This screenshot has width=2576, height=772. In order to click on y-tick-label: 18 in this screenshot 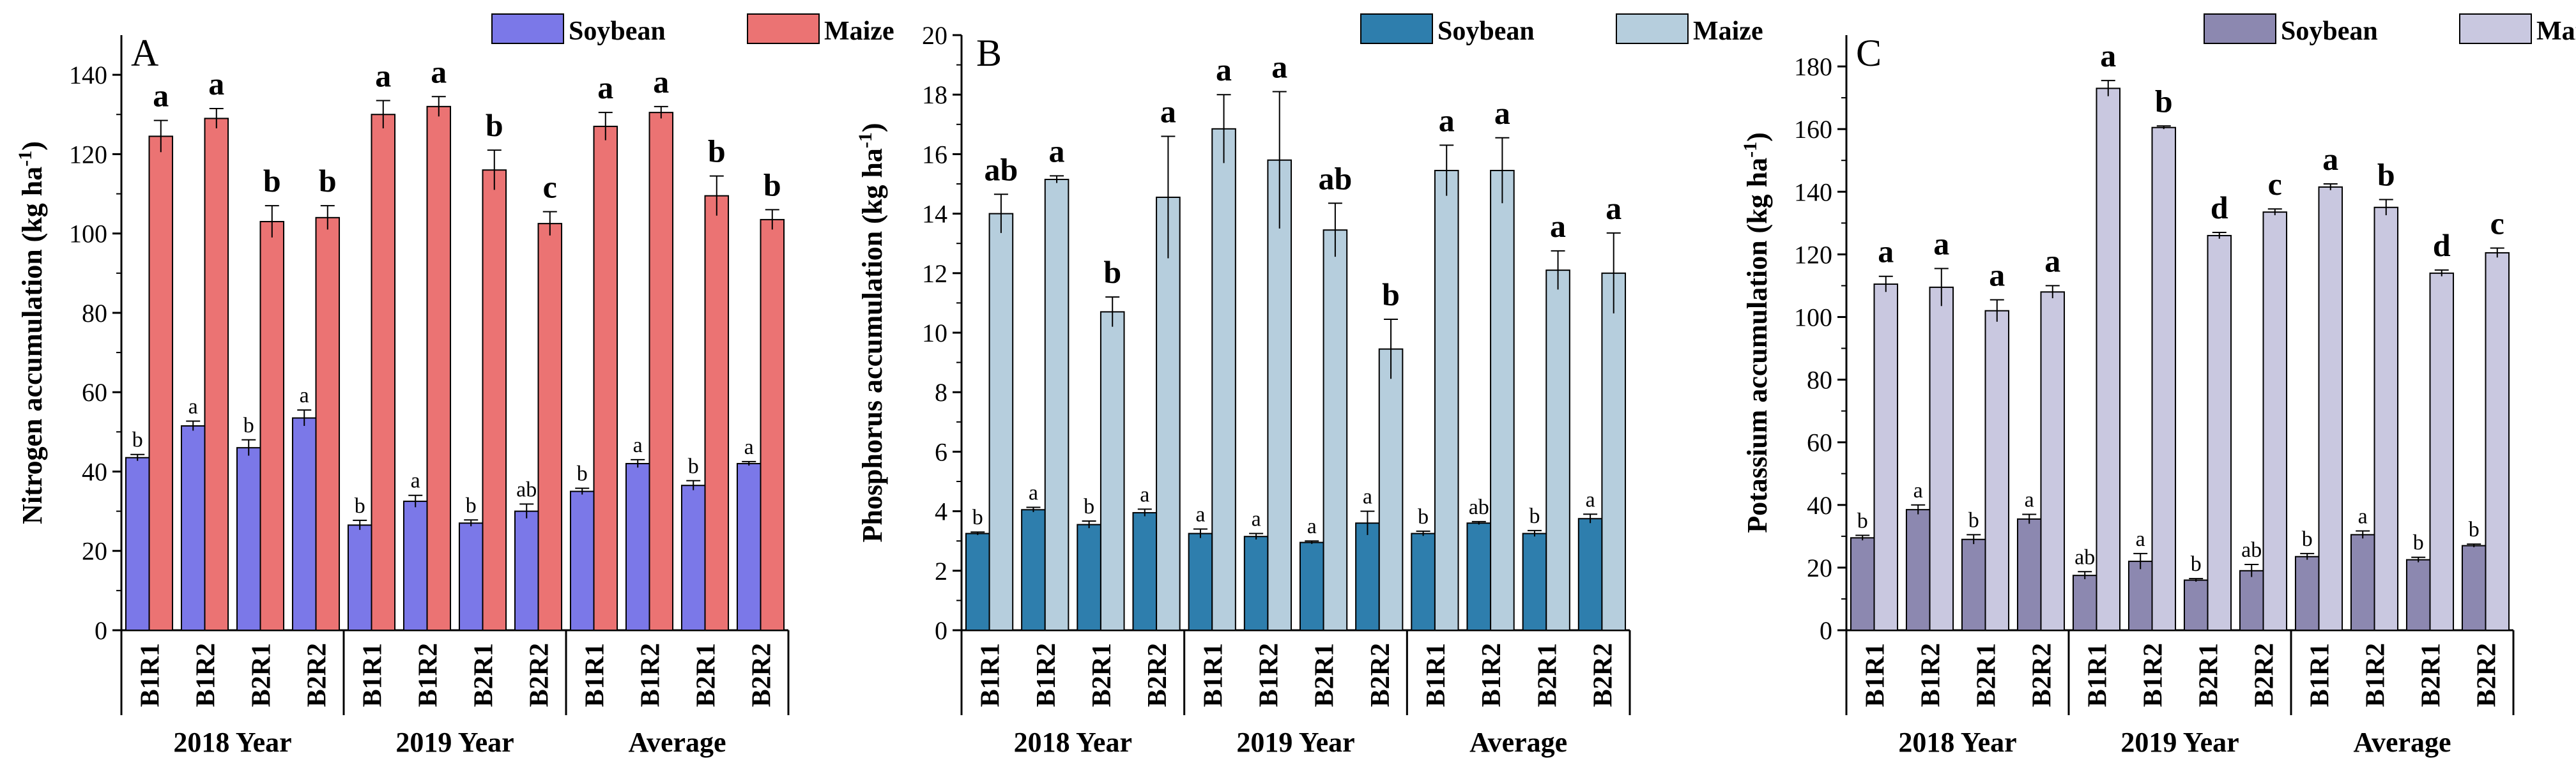, I will do `click(934, 95)`.